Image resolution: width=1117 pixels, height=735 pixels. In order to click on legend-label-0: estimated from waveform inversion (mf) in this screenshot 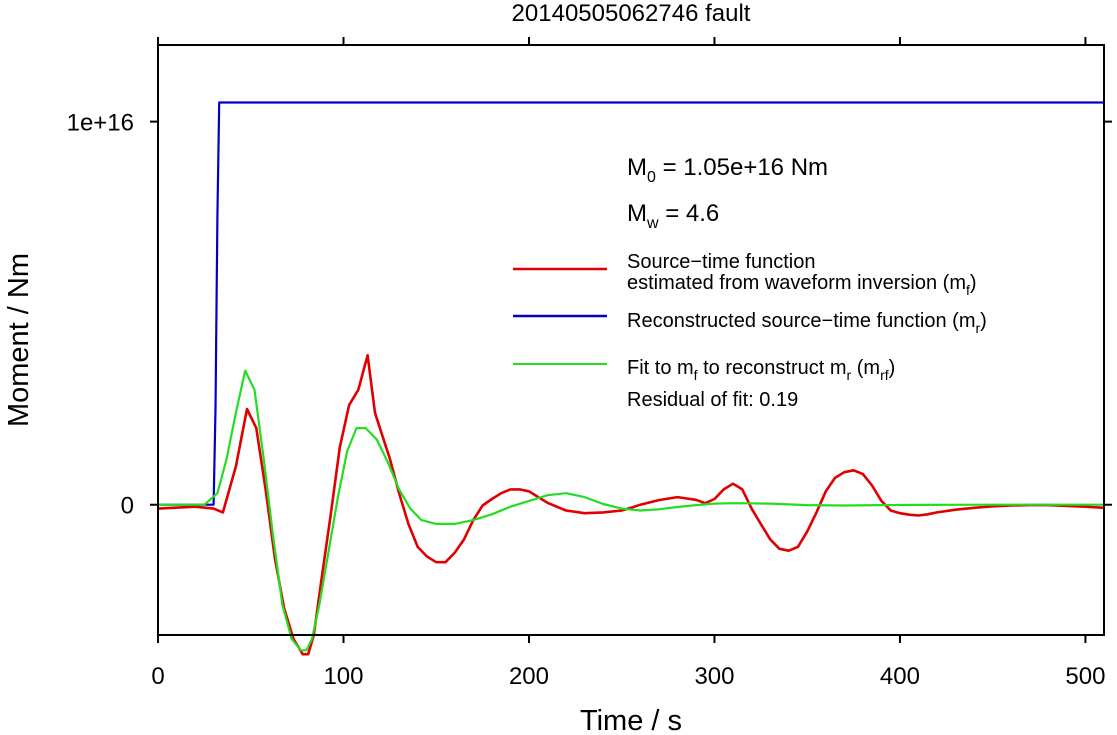, I will do `click(802, 285)`.